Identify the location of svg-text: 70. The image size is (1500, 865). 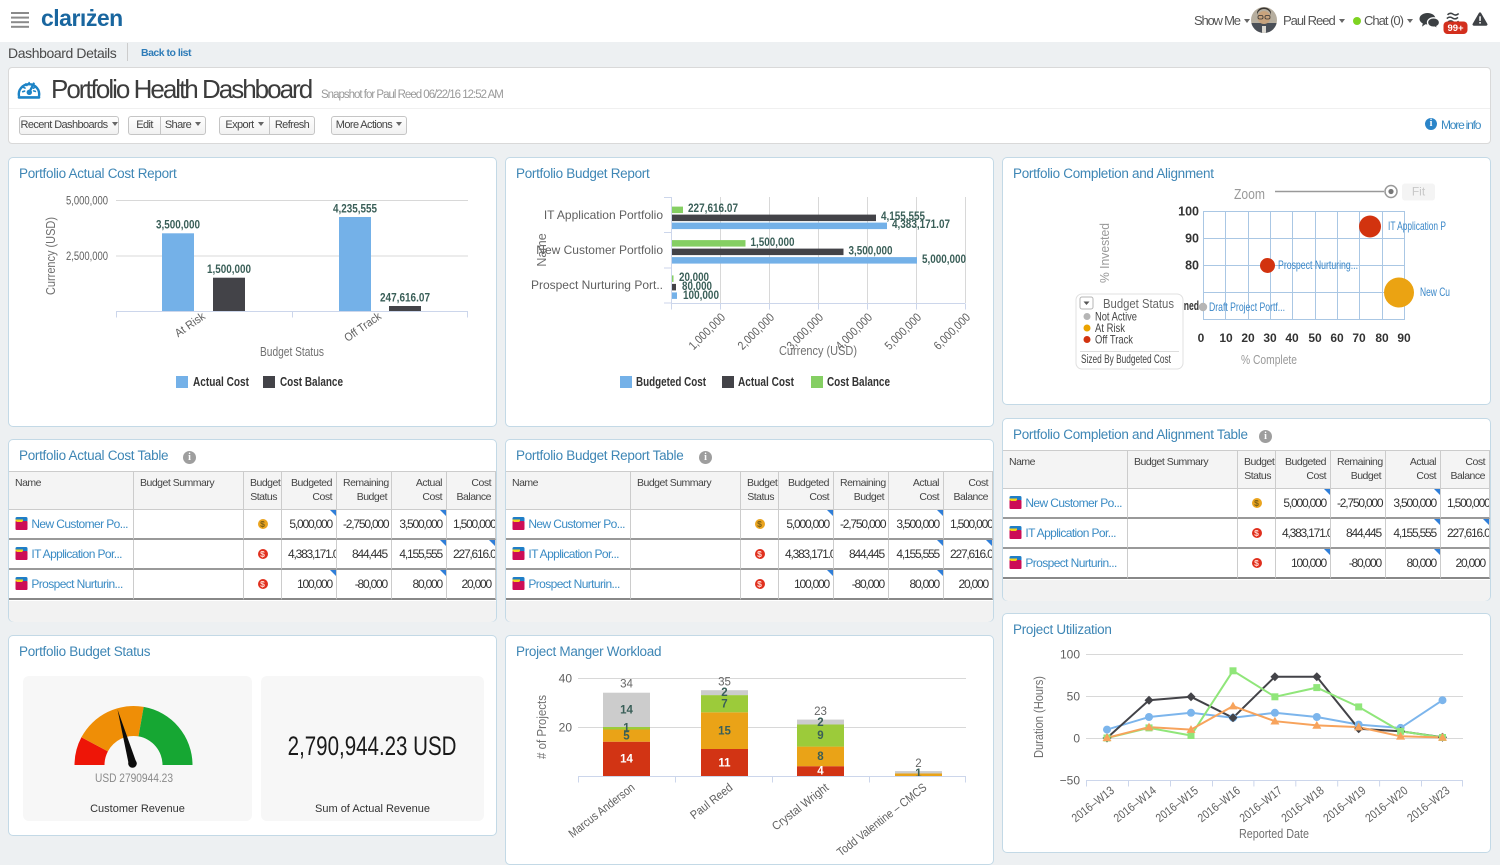
(1359, 338).